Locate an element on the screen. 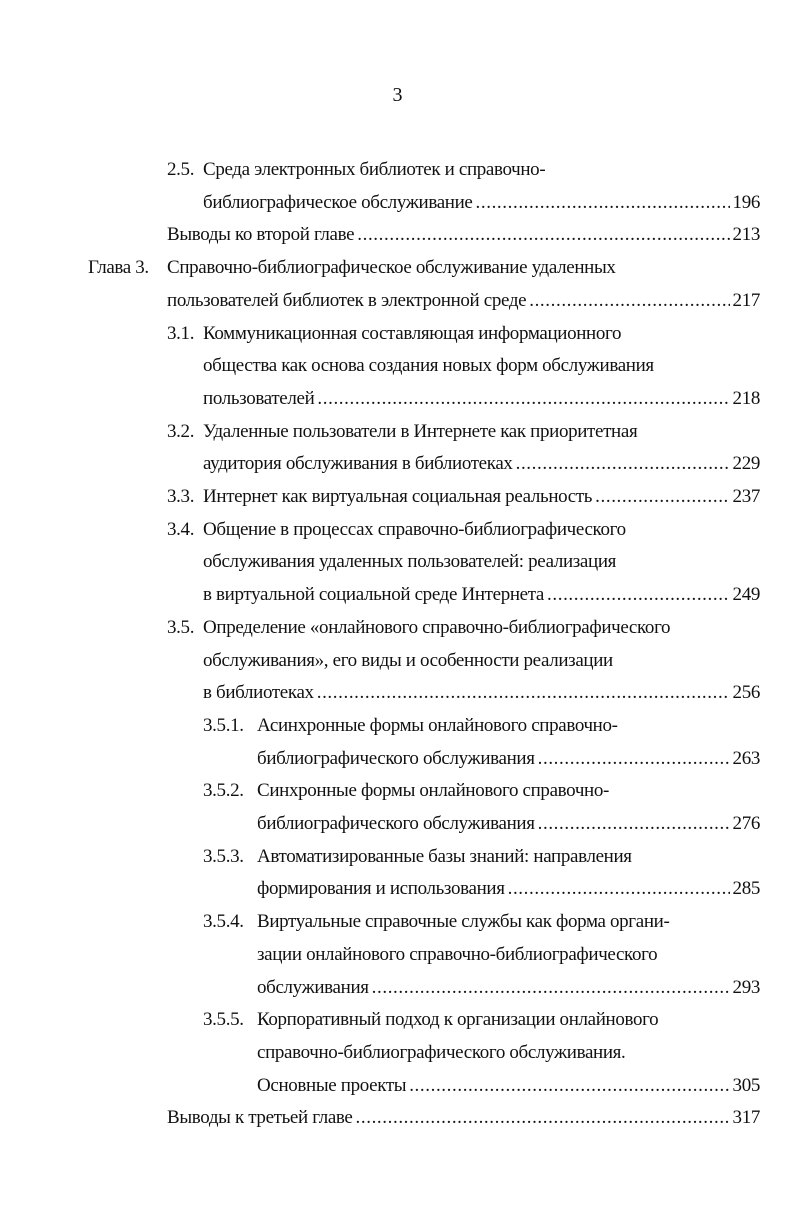 Image resolution: width=795 pixels, height=1231 pixels. toc-entry-page: 276 is located at coordinates (746, 823).